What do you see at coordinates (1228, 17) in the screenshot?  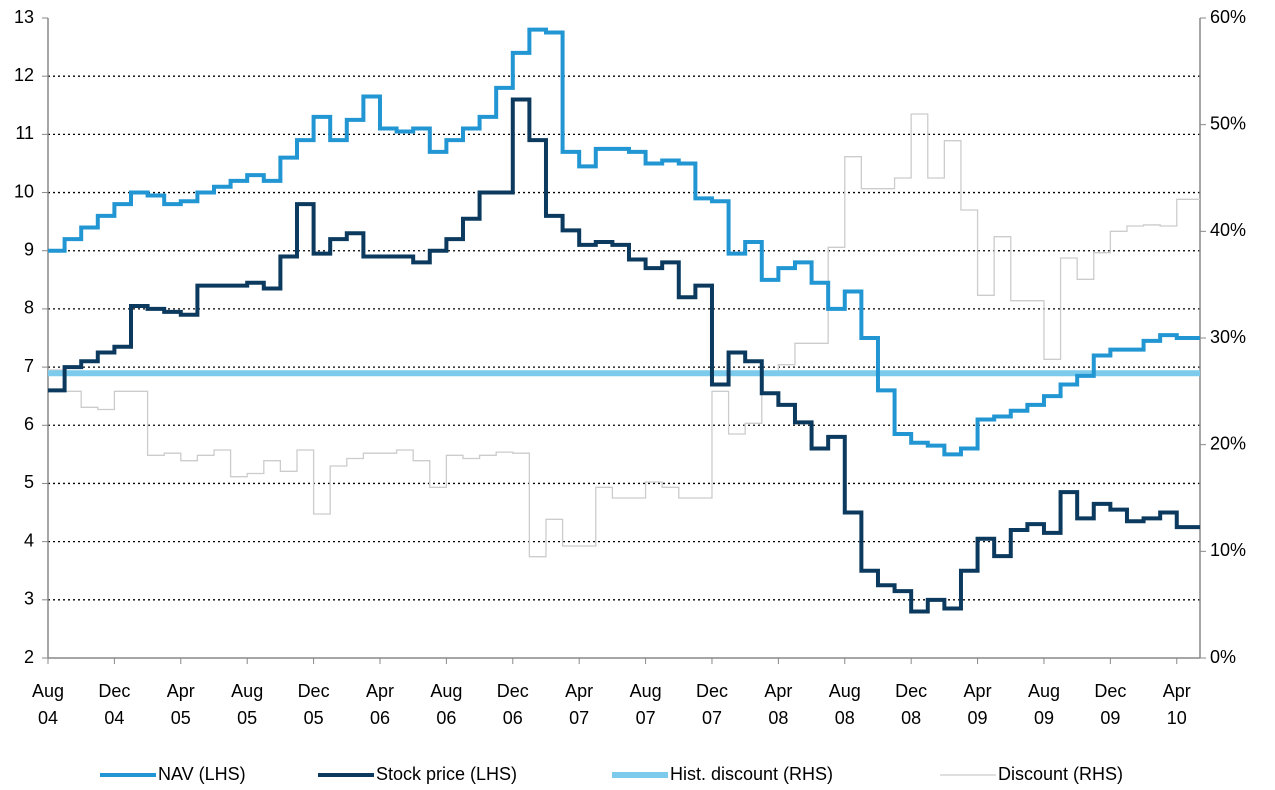 I see `y2-tick-label: 60%` at bounding box center [1228, 17].